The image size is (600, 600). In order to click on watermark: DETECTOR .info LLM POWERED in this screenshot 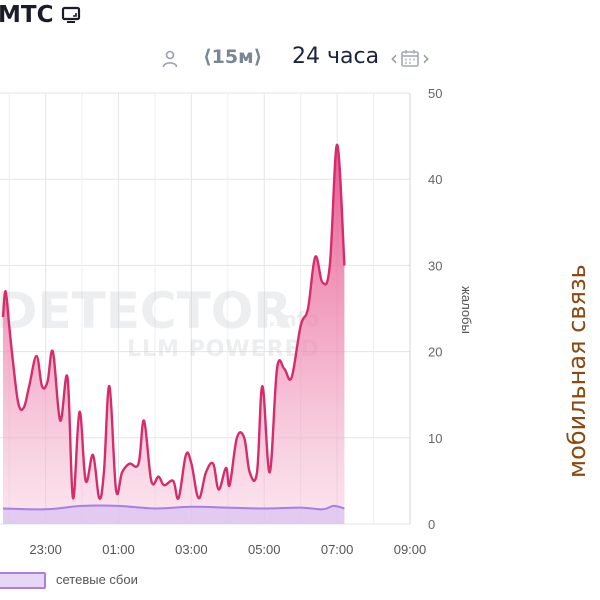, I will do `click(160, 322)`.